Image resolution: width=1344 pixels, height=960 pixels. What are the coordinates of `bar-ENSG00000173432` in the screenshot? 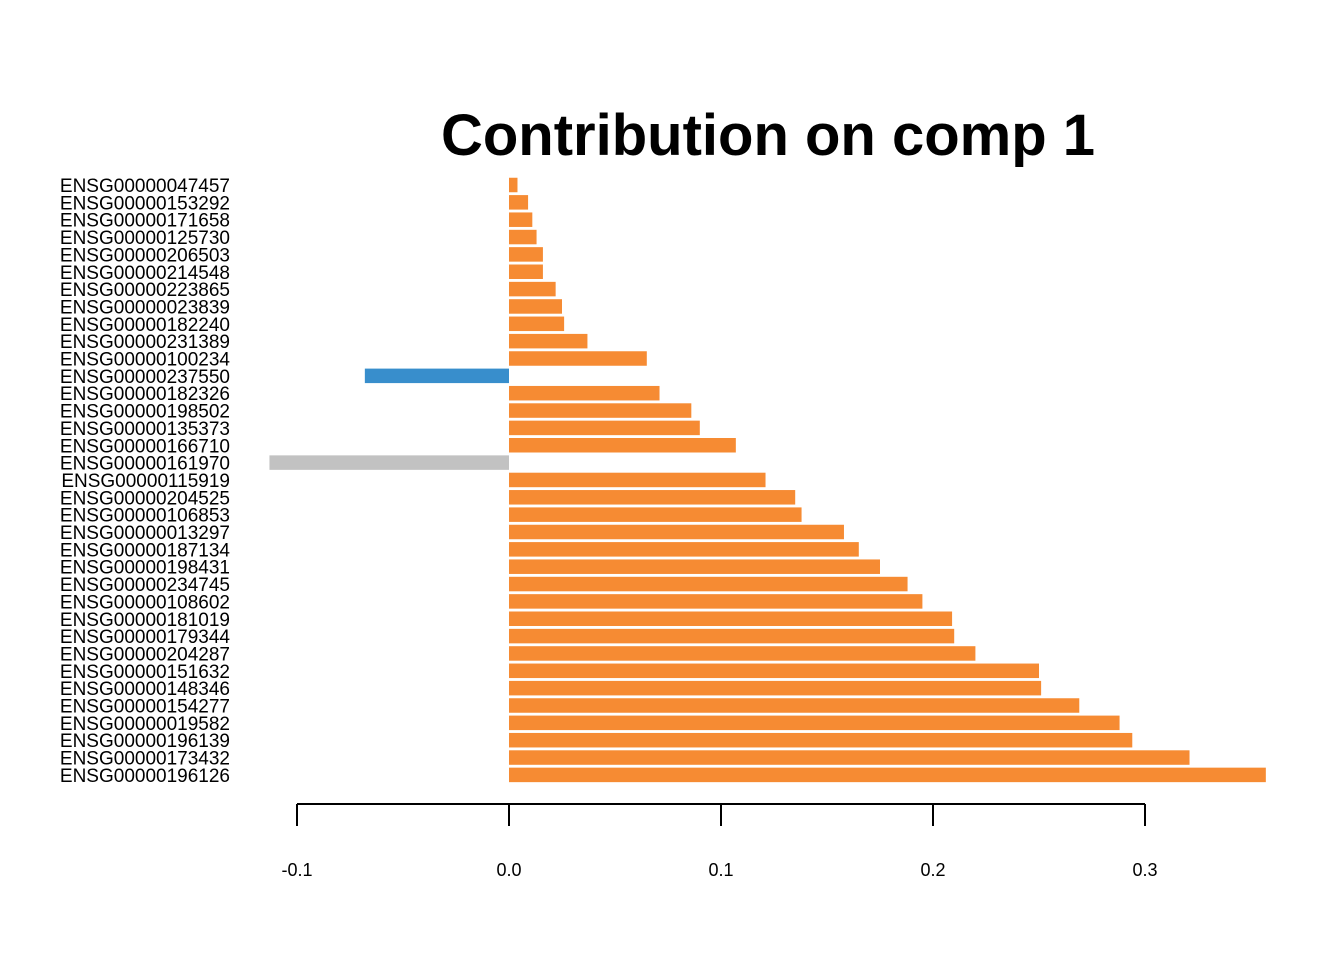 It's located at (849, 757).